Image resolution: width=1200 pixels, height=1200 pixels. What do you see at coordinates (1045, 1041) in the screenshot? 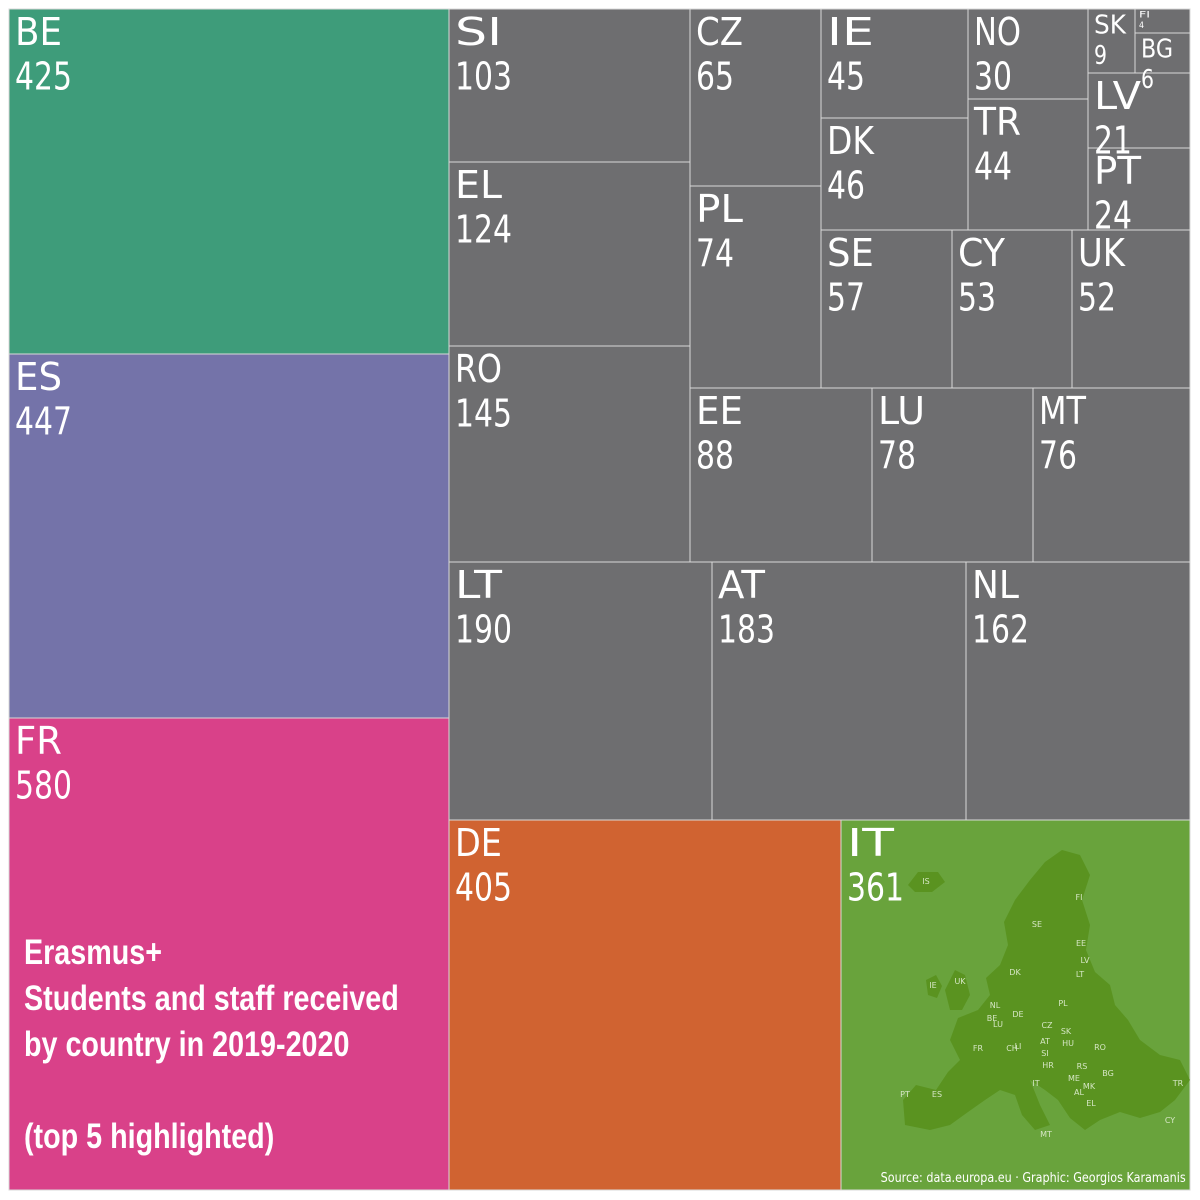
I see `map-label-at: AT` at bounding box center [1045, 1041].